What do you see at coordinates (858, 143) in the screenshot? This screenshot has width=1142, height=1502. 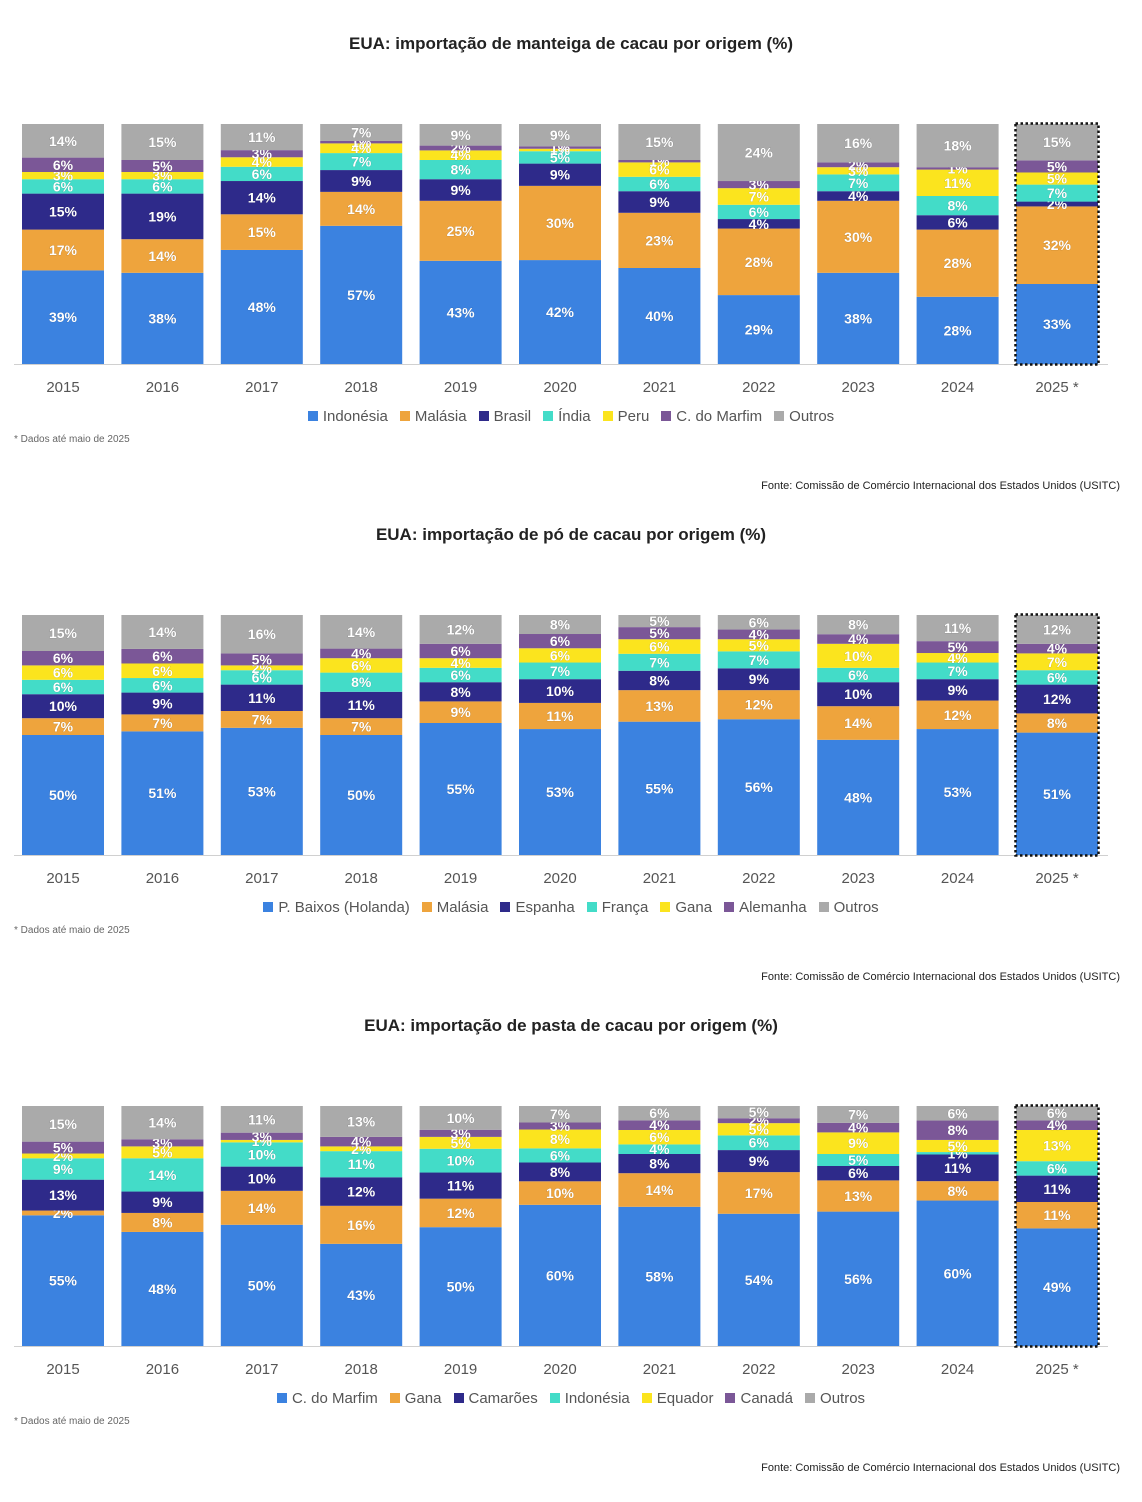 I see `data-label: 16%` at bounding box center [858, 143].